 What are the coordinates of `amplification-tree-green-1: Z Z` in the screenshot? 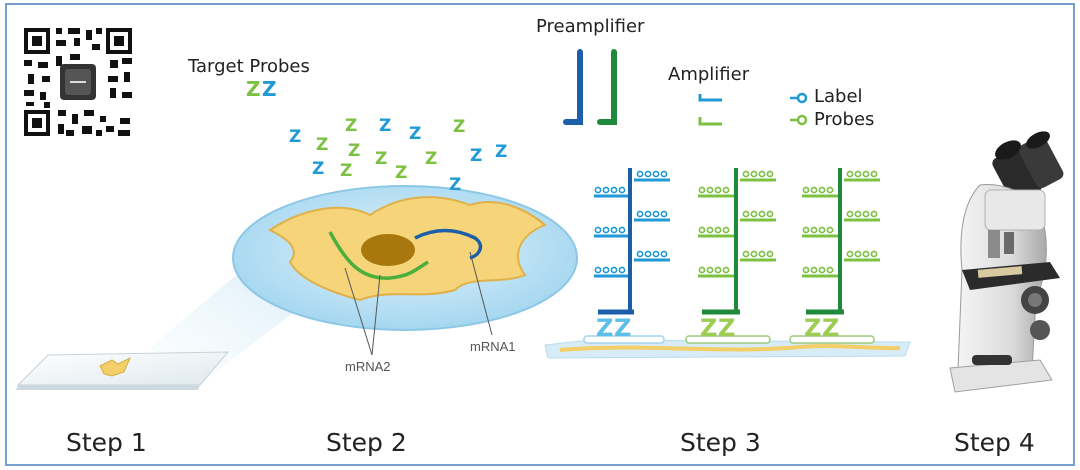 It's located at (737, 255).